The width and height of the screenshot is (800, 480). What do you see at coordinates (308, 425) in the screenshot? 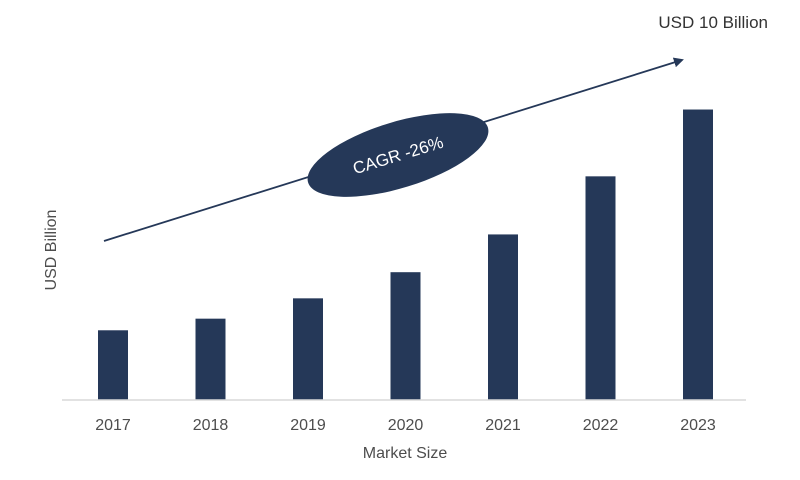
I see `x-tick-label-2019: 2019` at bounding box center [308, 425].